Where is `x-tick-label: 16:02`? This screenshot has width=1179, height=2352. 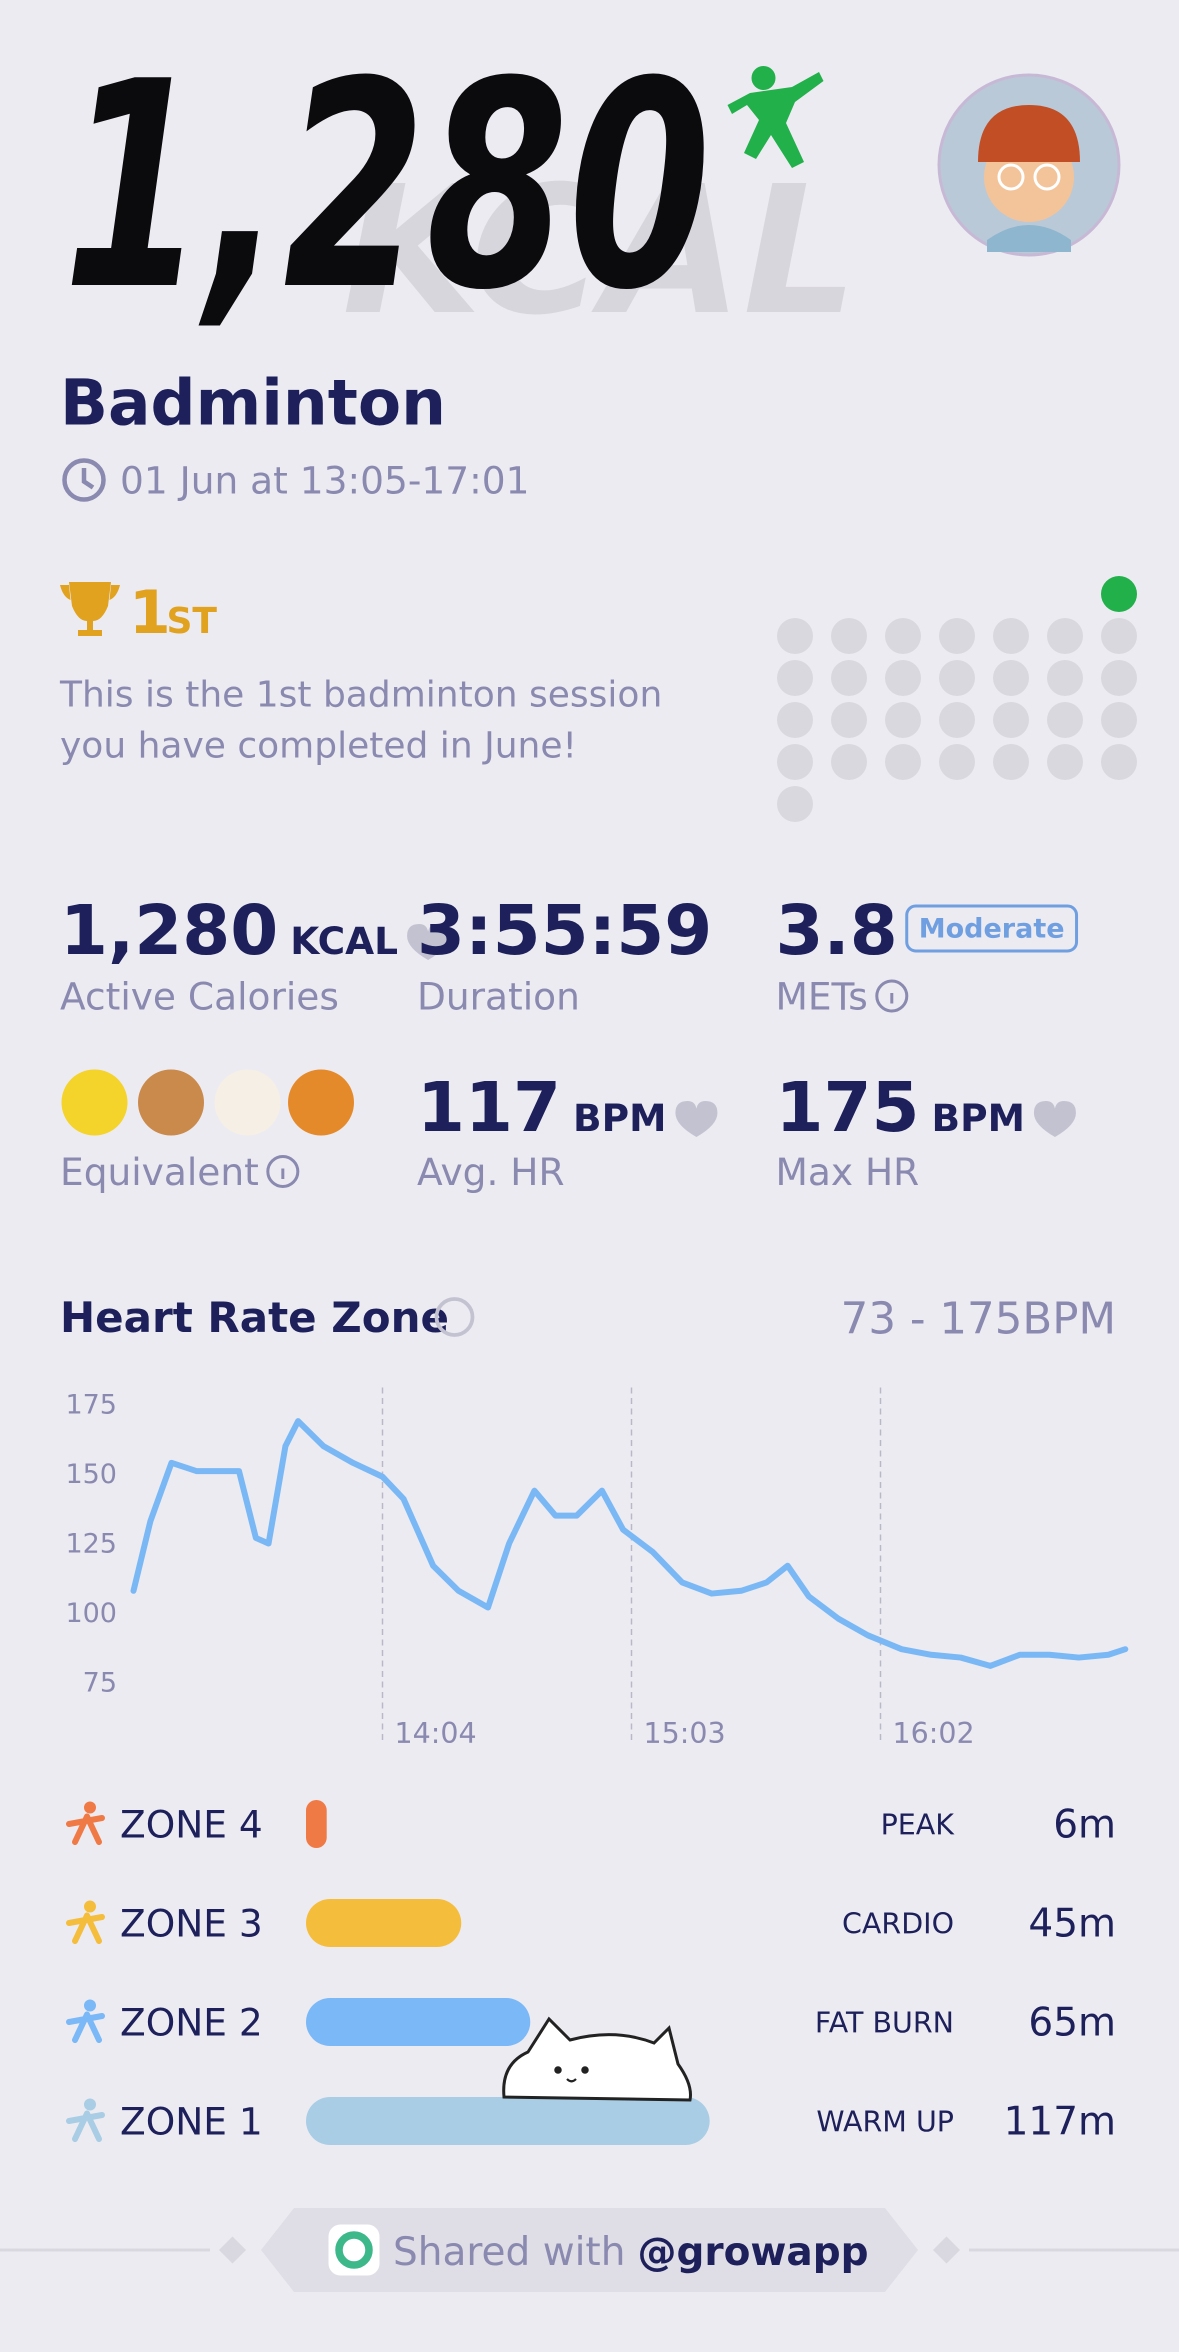 x-tick-label: 16:02 is located at coordinates (934, 1733).